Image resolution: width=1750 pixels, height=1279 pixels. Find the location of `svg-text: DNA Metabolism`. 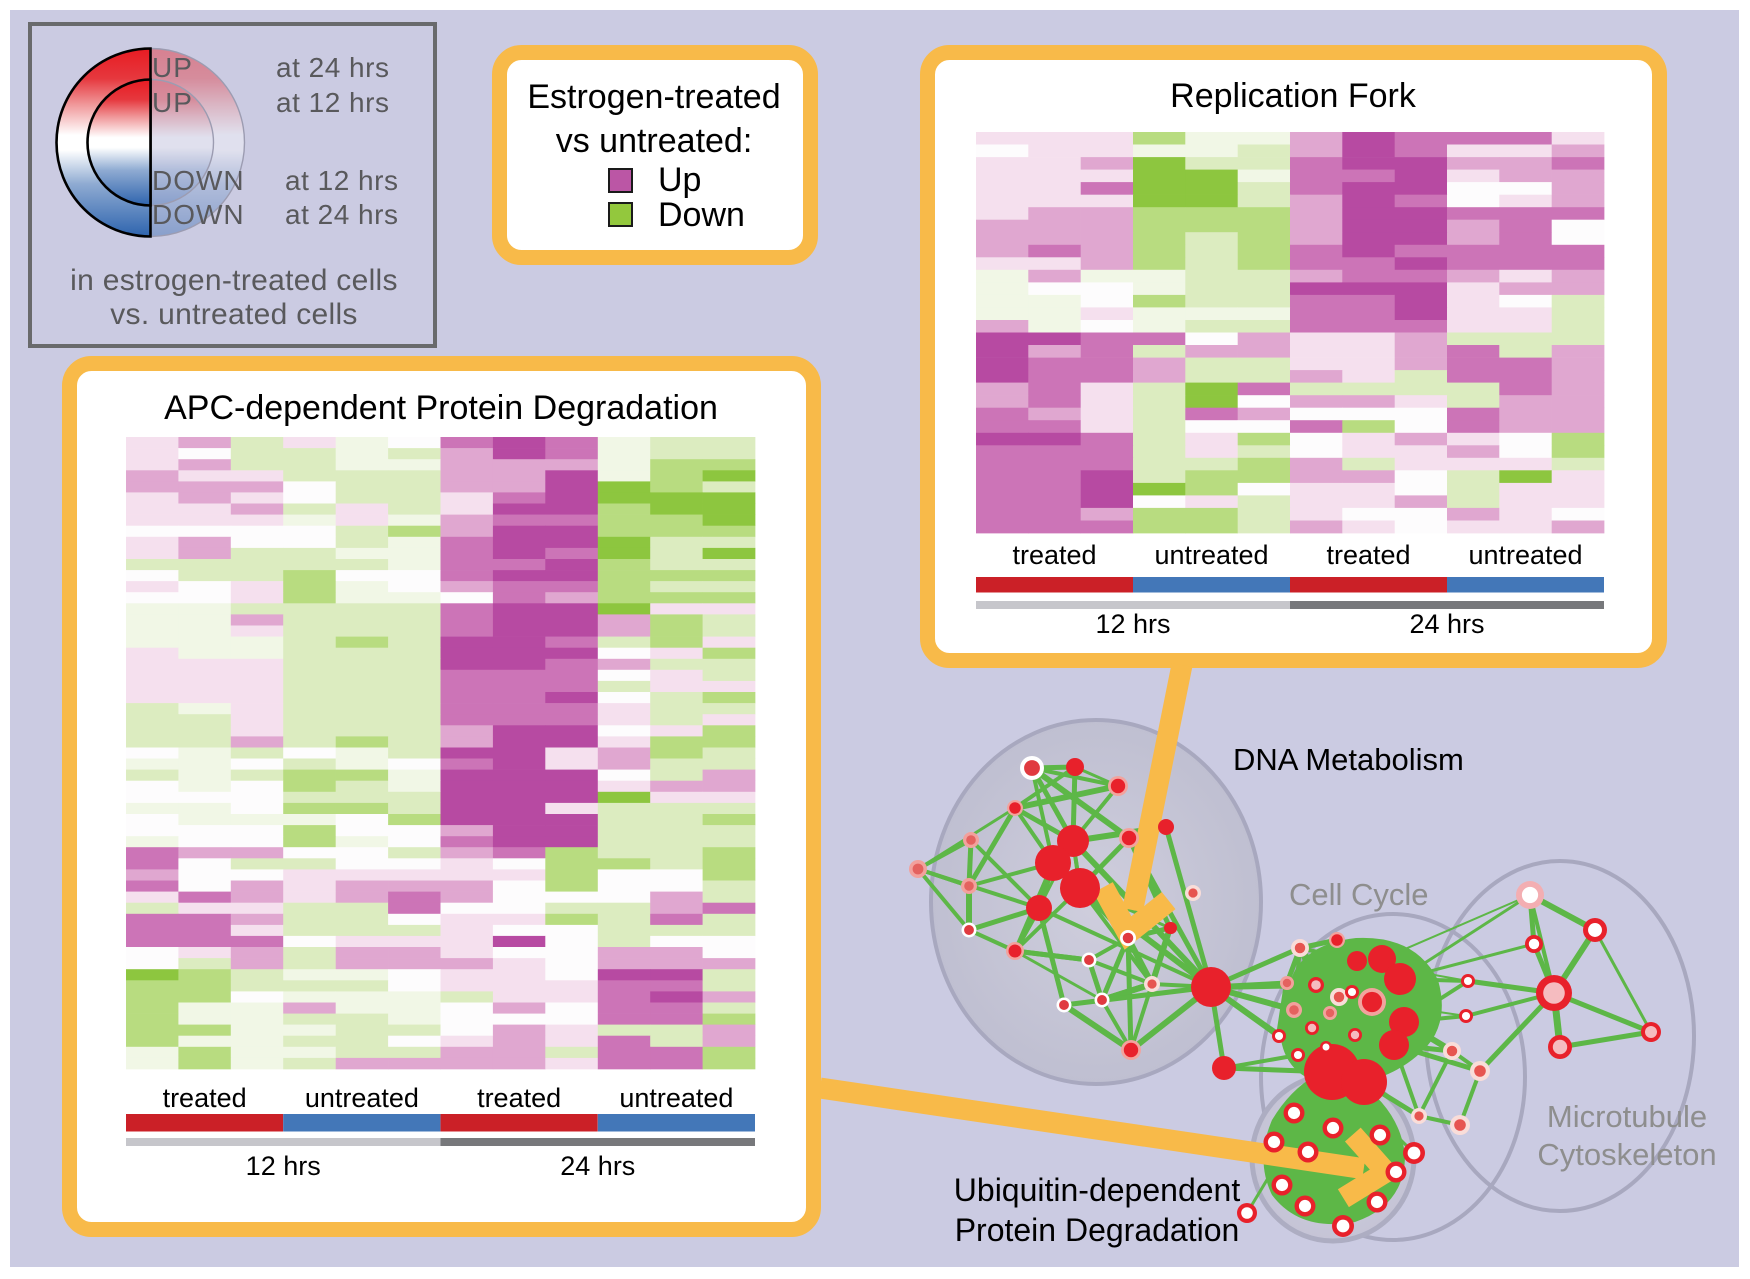

svg-text: DNA Metabolism is located at coordinates (1348, 759).